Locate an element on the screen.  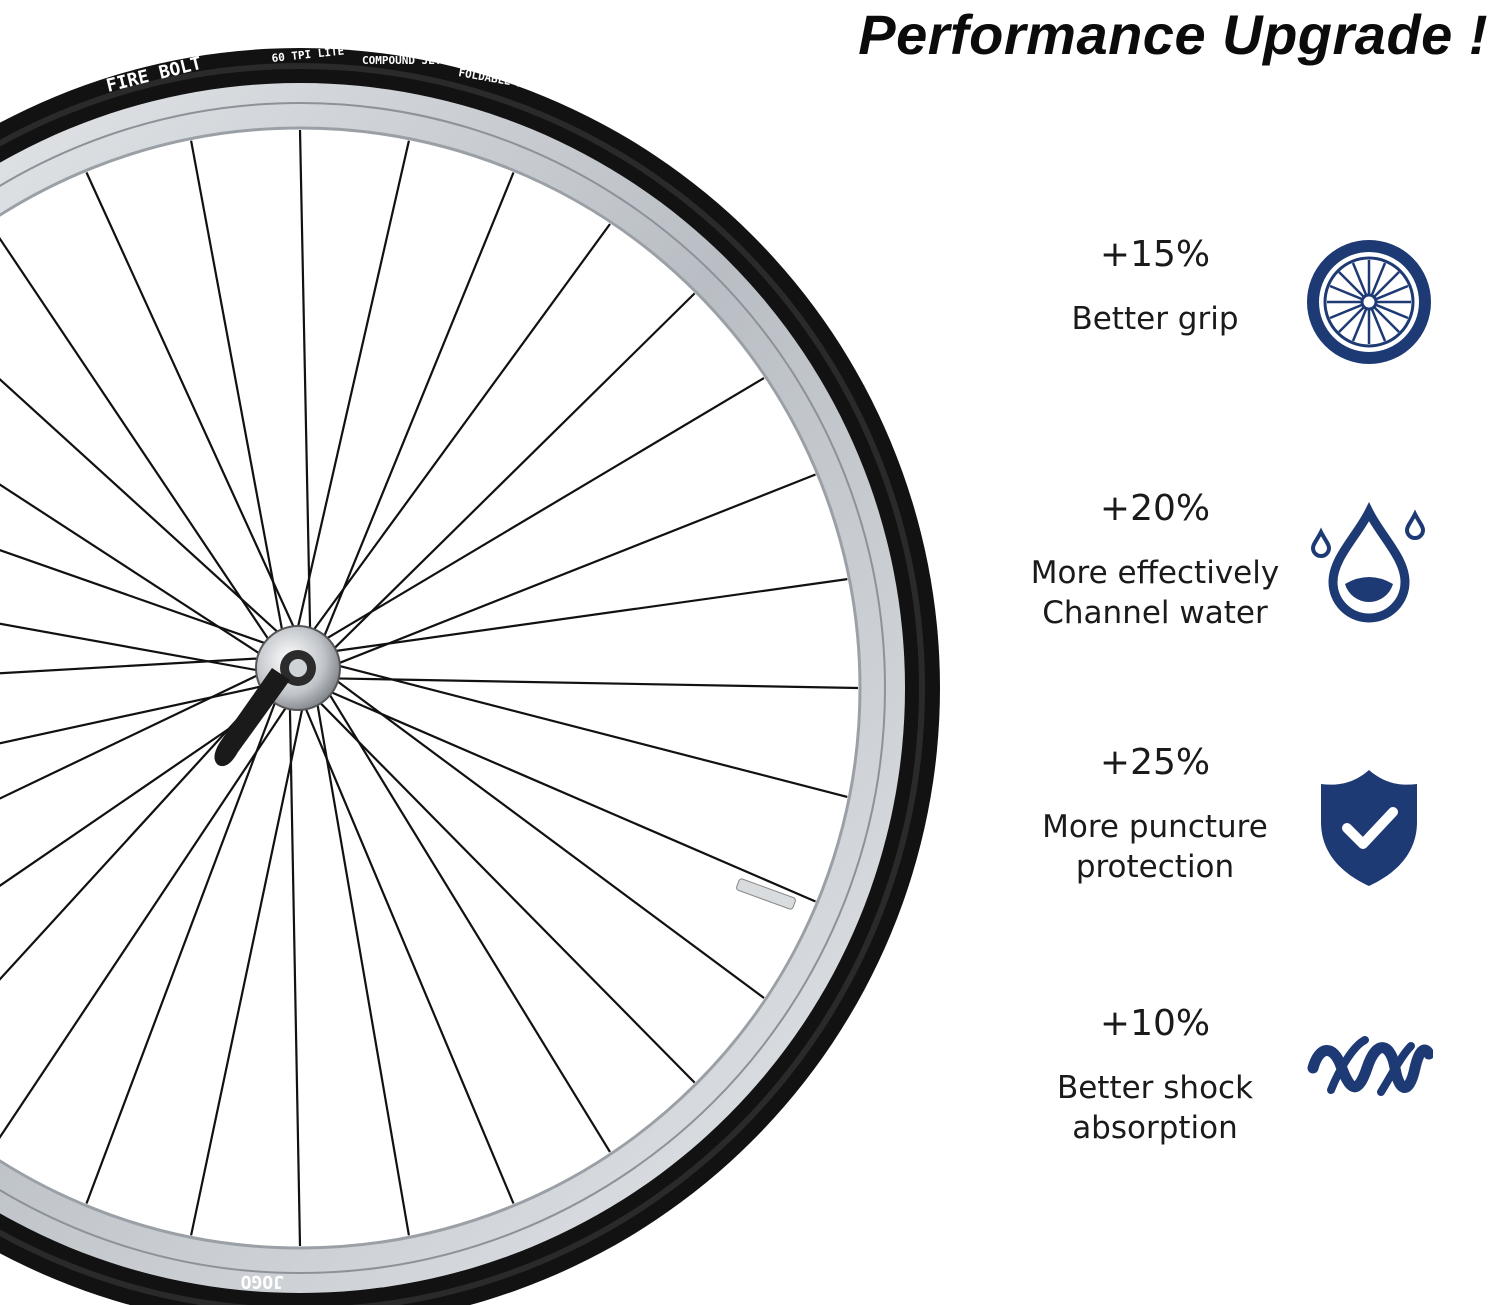
water-drop-icon is located at coordinates (1369, 564).